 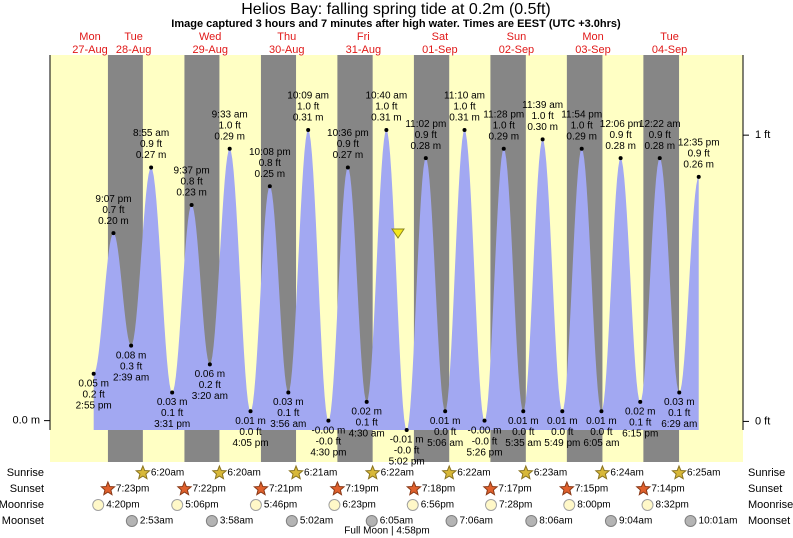 I want to click on sunrise-time: 6:20am, so click(x=167, y=473).